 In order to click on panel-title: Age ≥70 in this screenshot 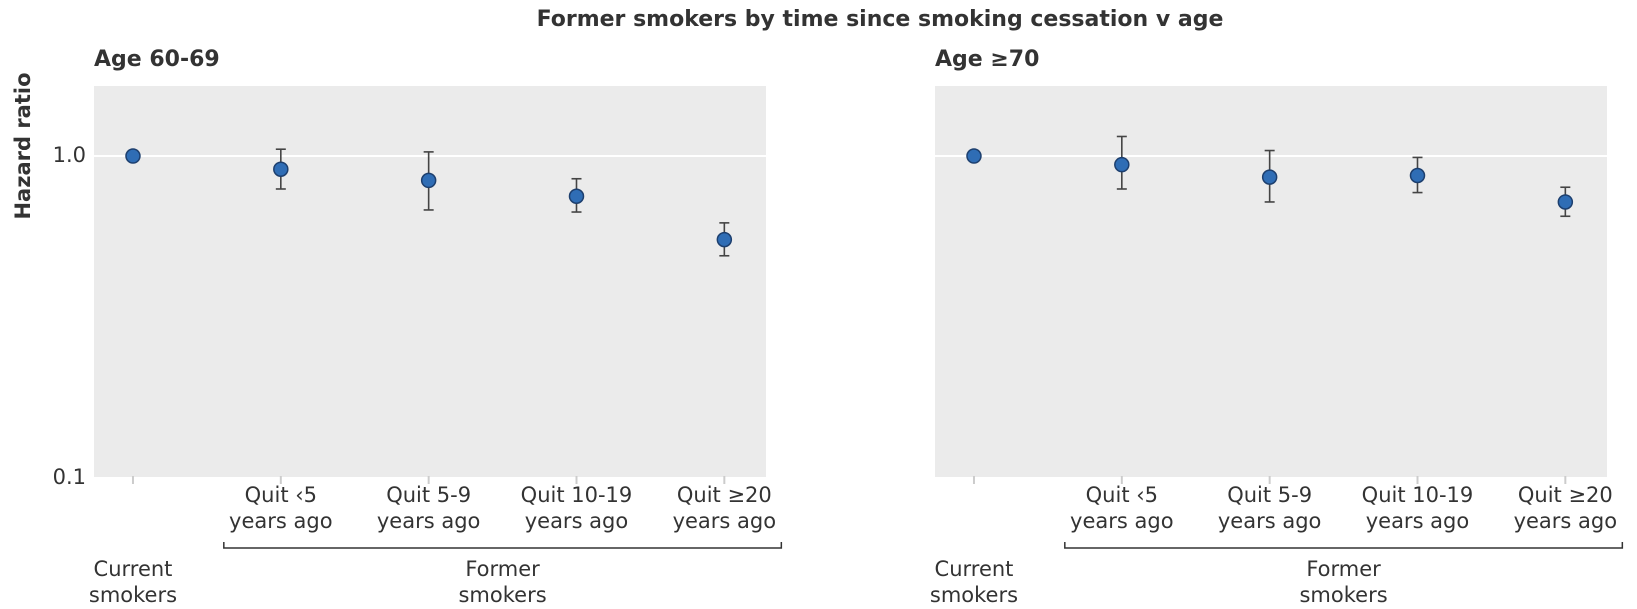, I will do `click(987, 59)`.